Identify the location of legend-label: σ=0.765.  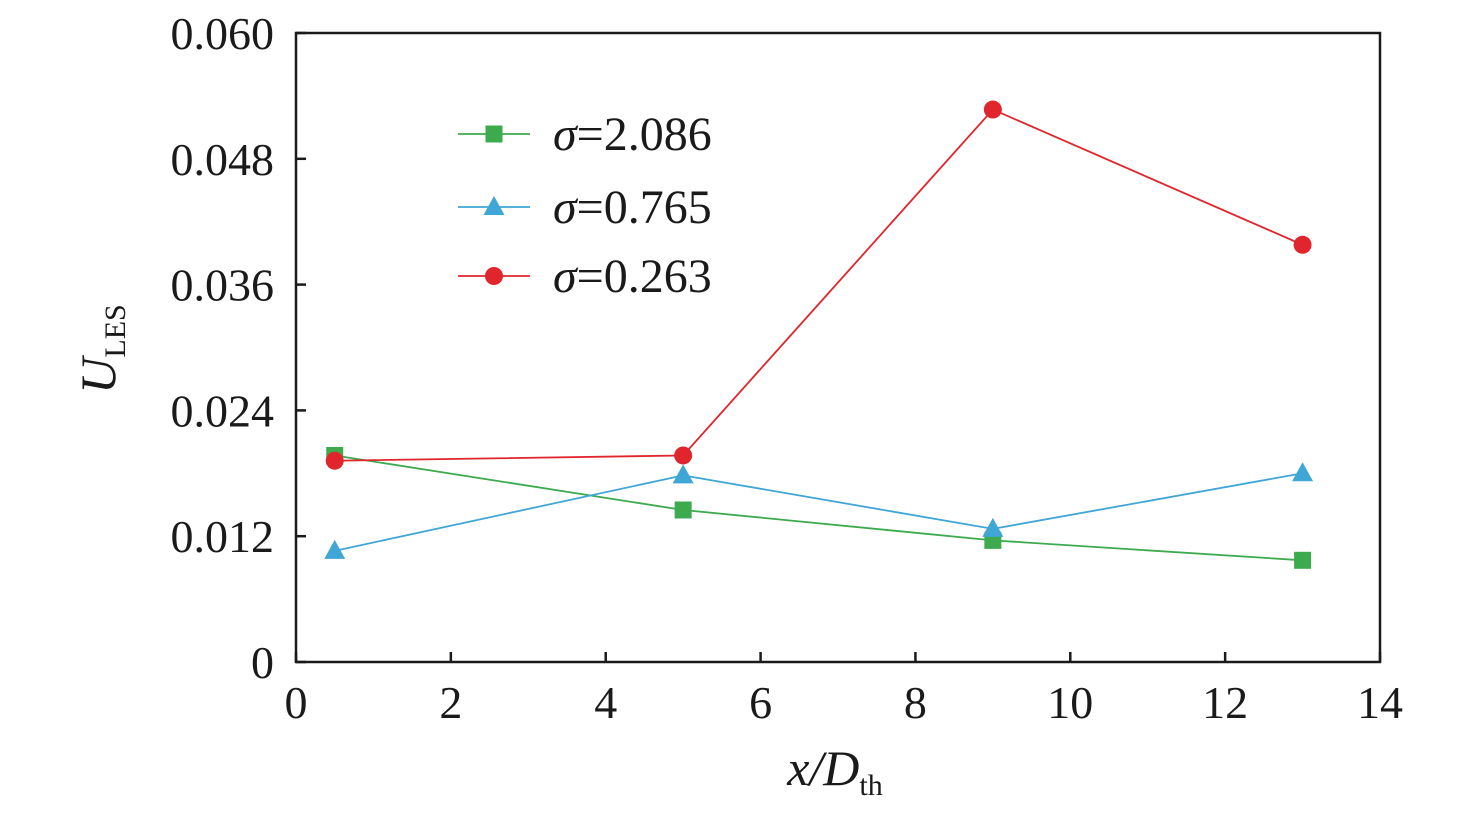
(632, 207).